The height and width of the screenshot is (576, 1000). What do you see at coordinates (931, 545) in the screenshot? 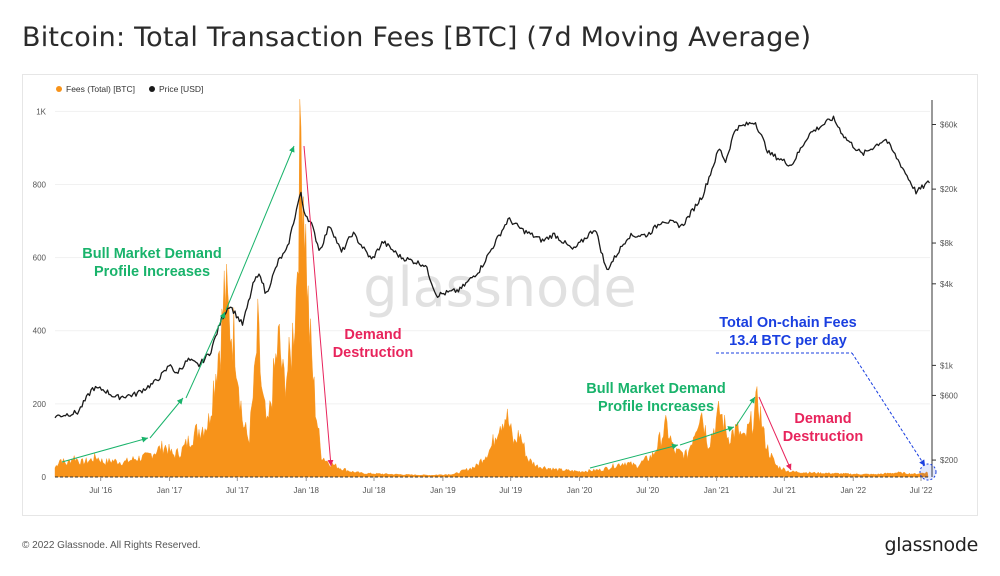
I see `brand-logo: glassnode` at bounding box center [931, 545].